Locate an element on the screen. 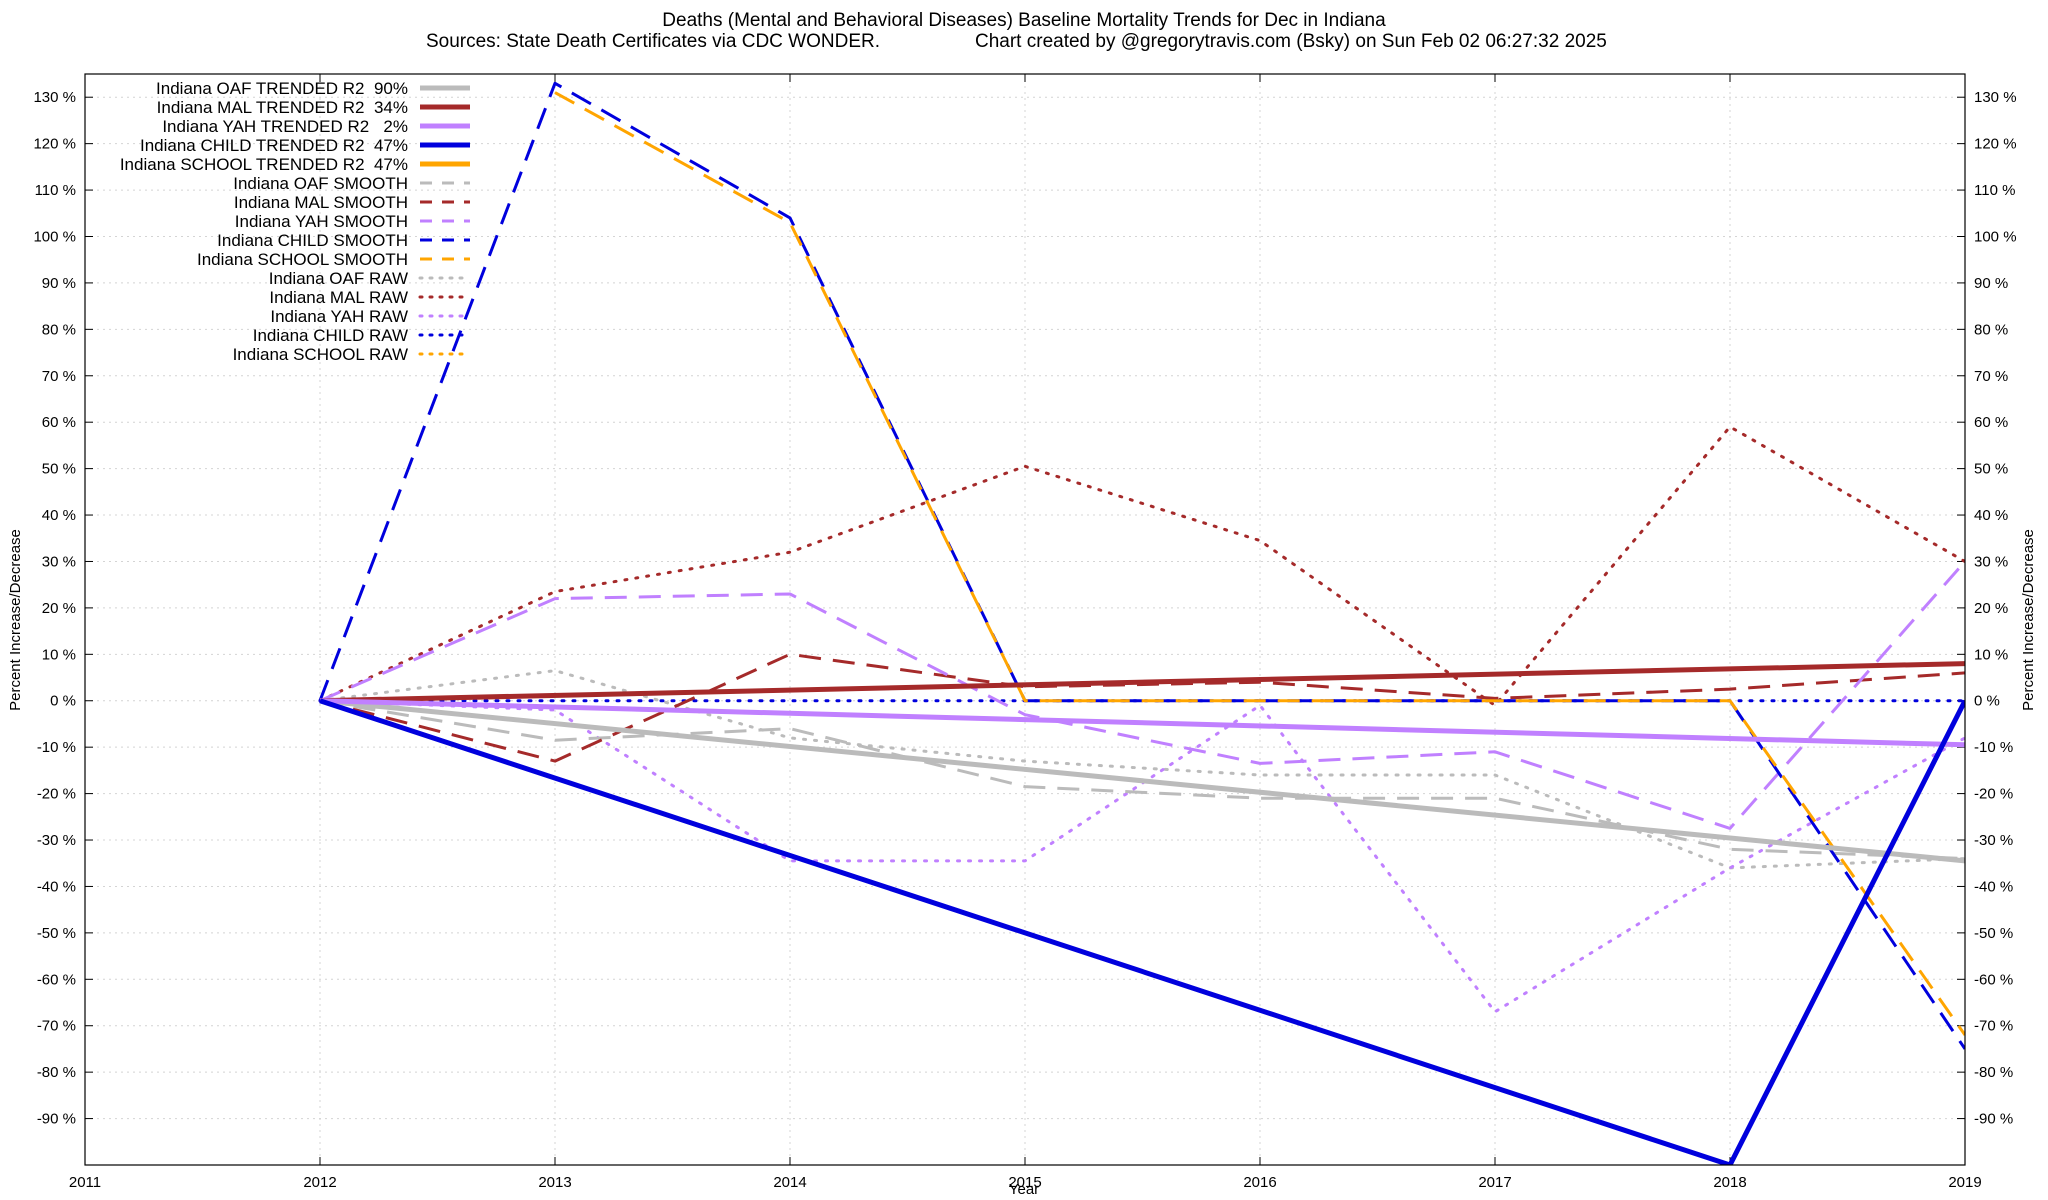  y-tick-label: -70 % is located at coordinates (56, 1026).